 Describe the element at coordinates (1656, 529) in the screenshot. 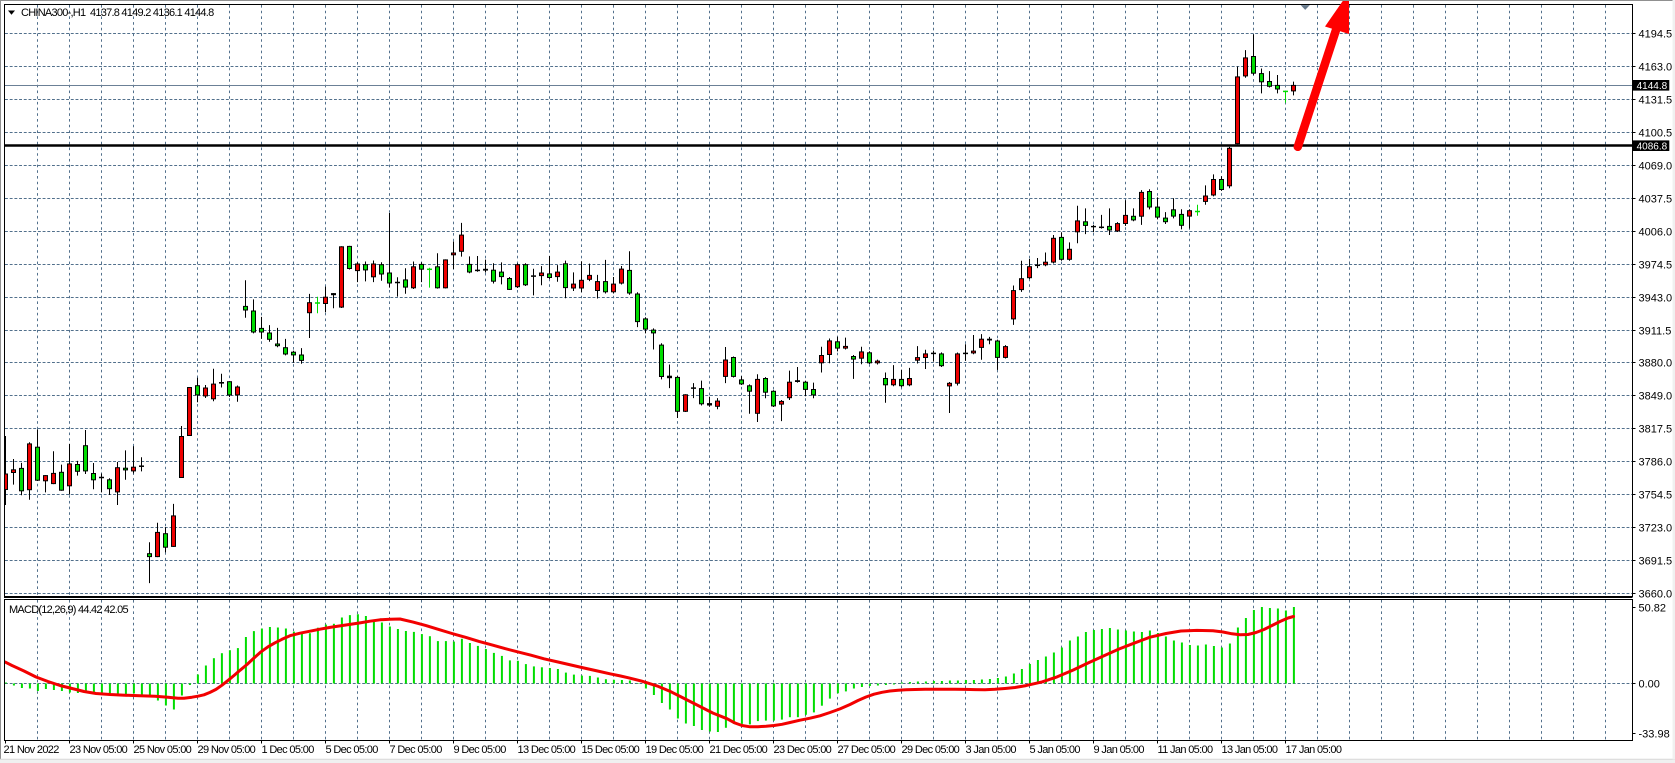

I see `svg-text: 3723.0` at that location.